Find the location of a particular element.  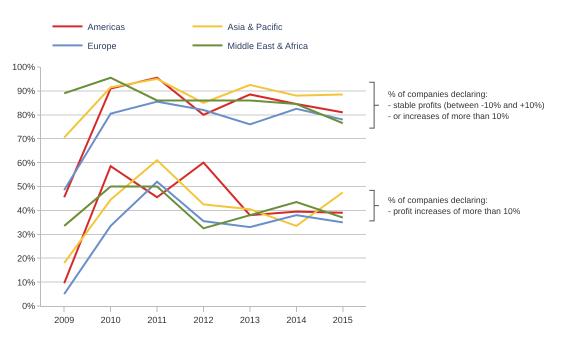

y-tick-label: 100% is located at coordinates (24, 67).